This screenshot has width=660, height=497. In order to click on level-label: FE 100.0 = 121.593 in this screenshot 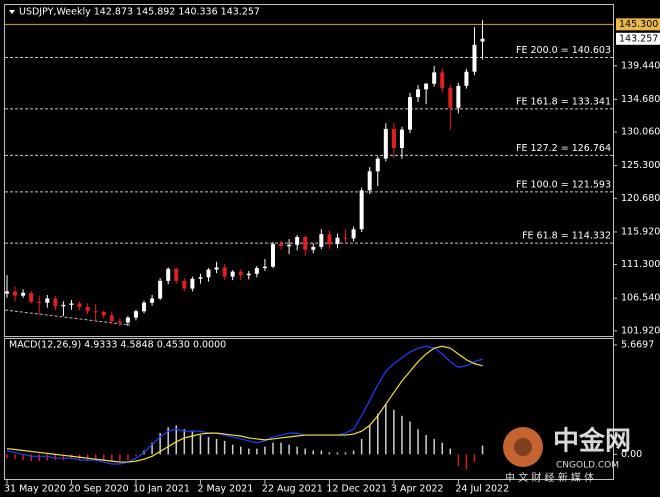, I will do `click(563, 184)`.